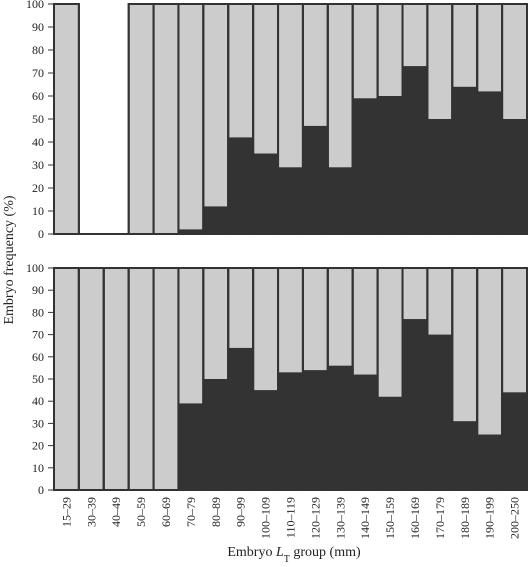  I want to click on x-axis-label: Embryo LT group (mm), so click(294, 555).